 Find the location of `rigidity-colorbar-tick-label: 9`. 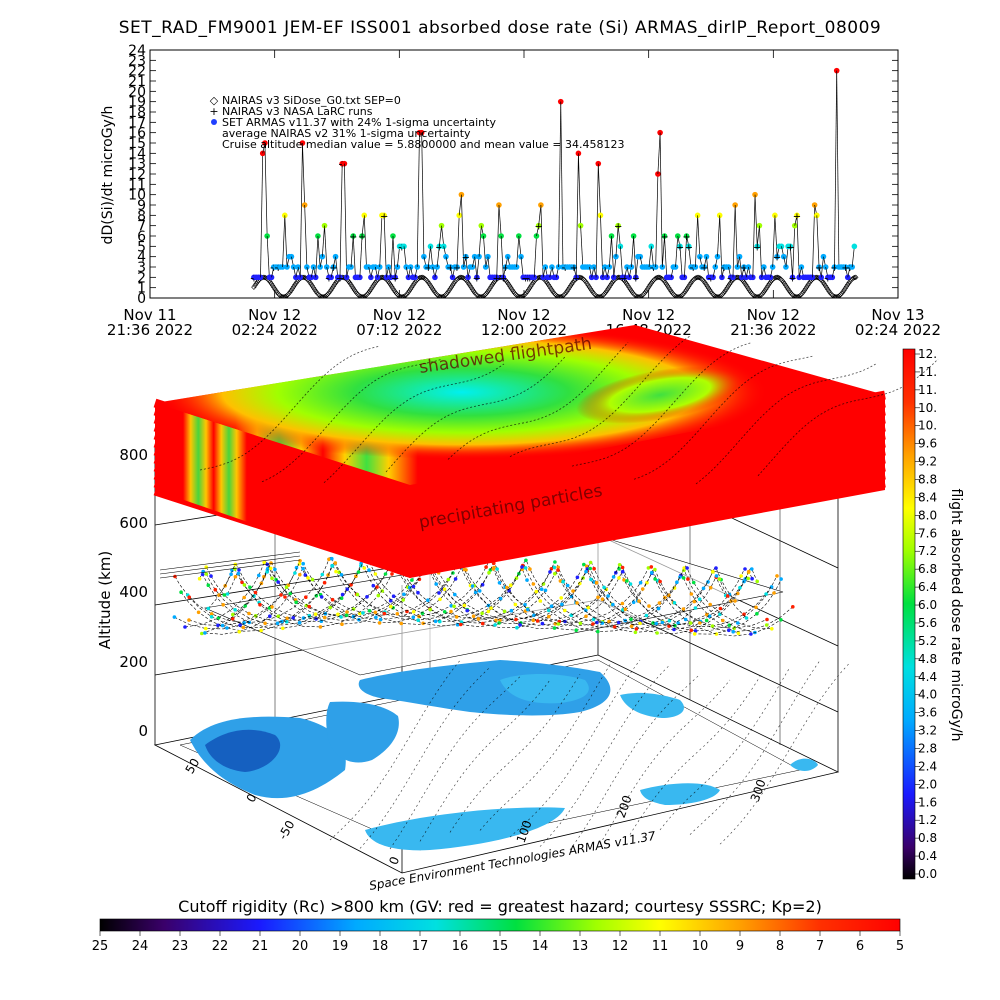

rigidity-colorbar-tick-label: 9 is located at coordinates (740, 946).